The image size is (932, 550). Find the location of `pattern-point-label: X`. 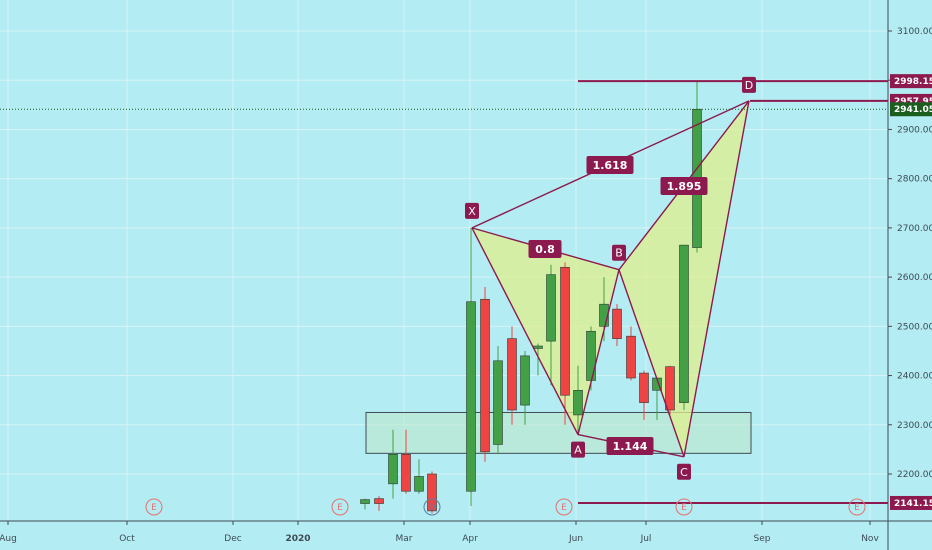

pattern-point-label: X is located at coordinates (472, 211).